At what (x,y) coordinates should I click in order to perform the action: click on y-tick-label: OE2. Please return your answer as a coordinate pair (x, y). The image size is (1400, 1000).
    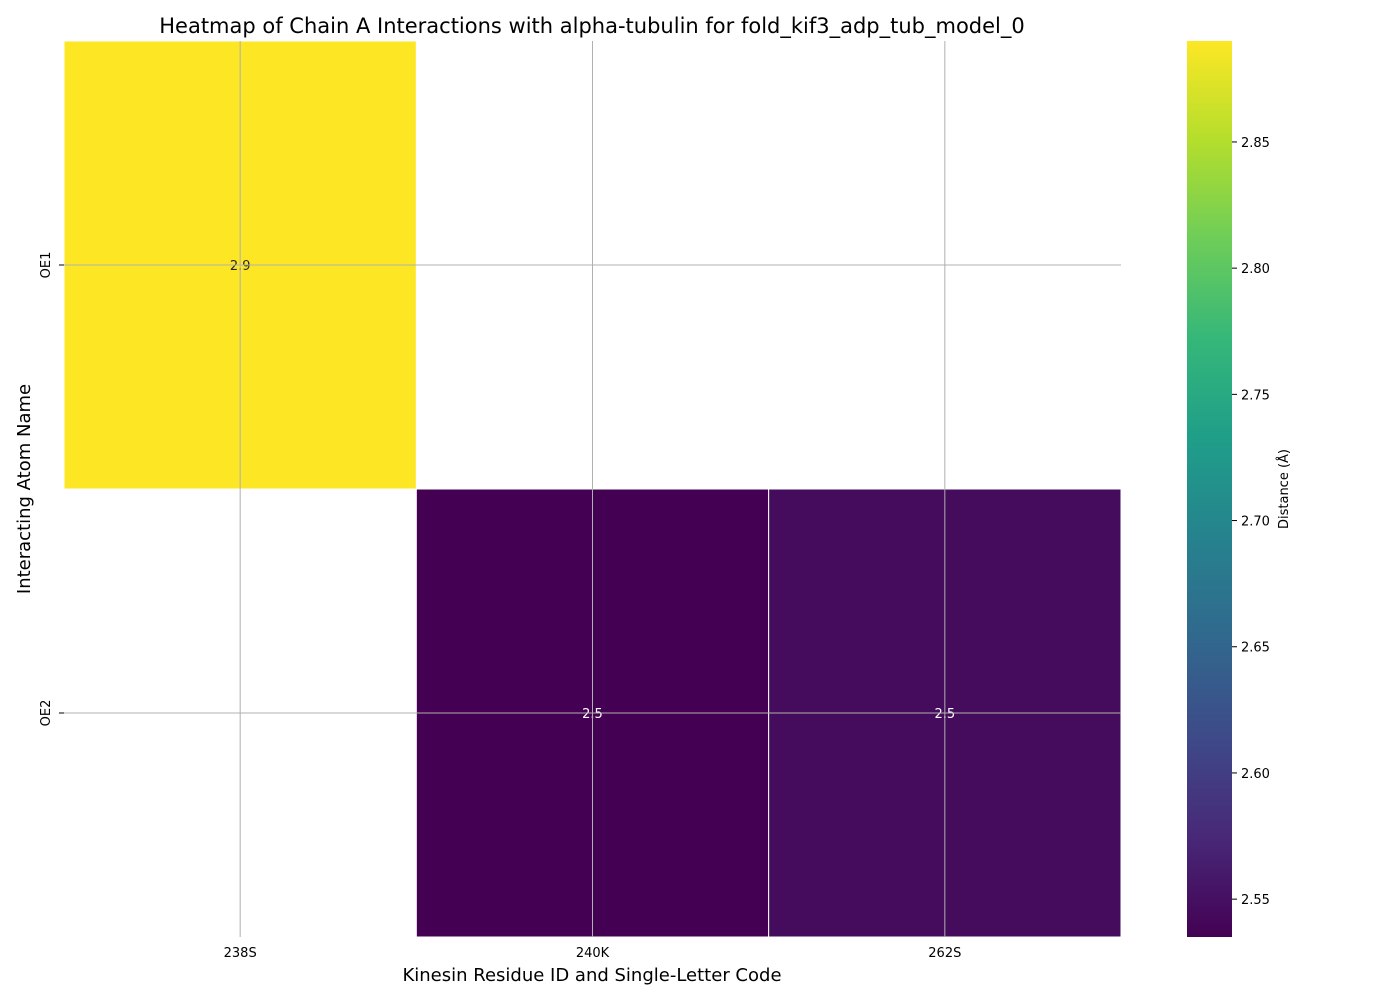
    Looking at the image, I should click on (46, 713).